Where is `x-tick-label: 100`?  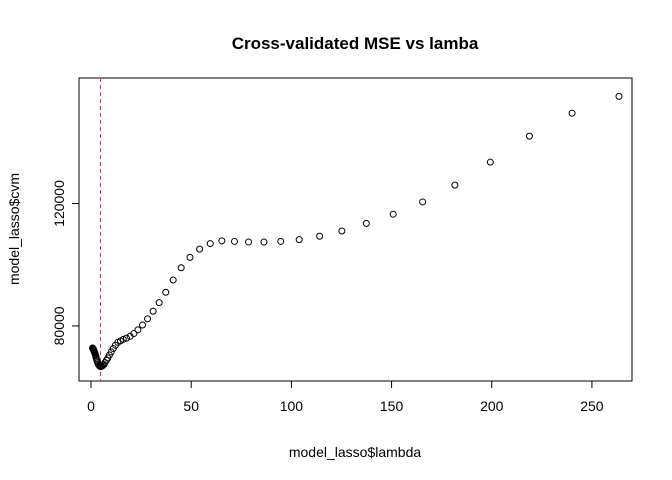
x-tick-label: 100 is located at coordinates (292, 406).